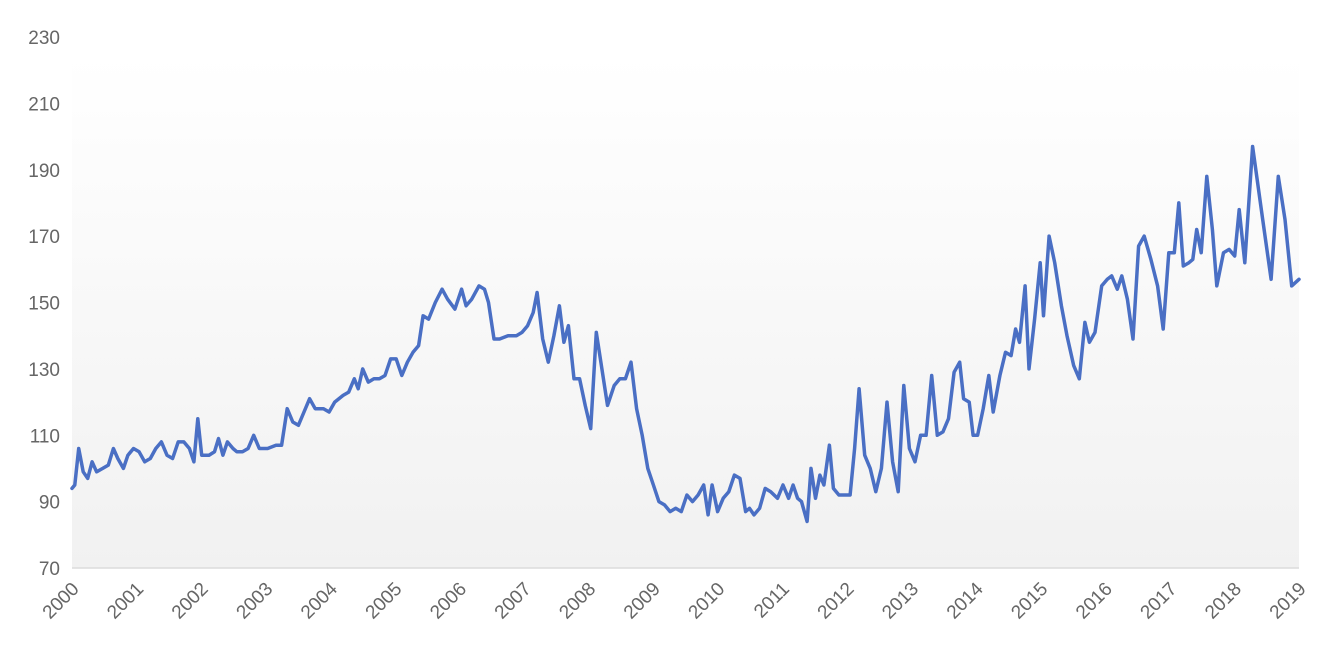 This screenshot has width=1322, height=662. I want to click on x-tick-label: 2017, so click(1159, 601).